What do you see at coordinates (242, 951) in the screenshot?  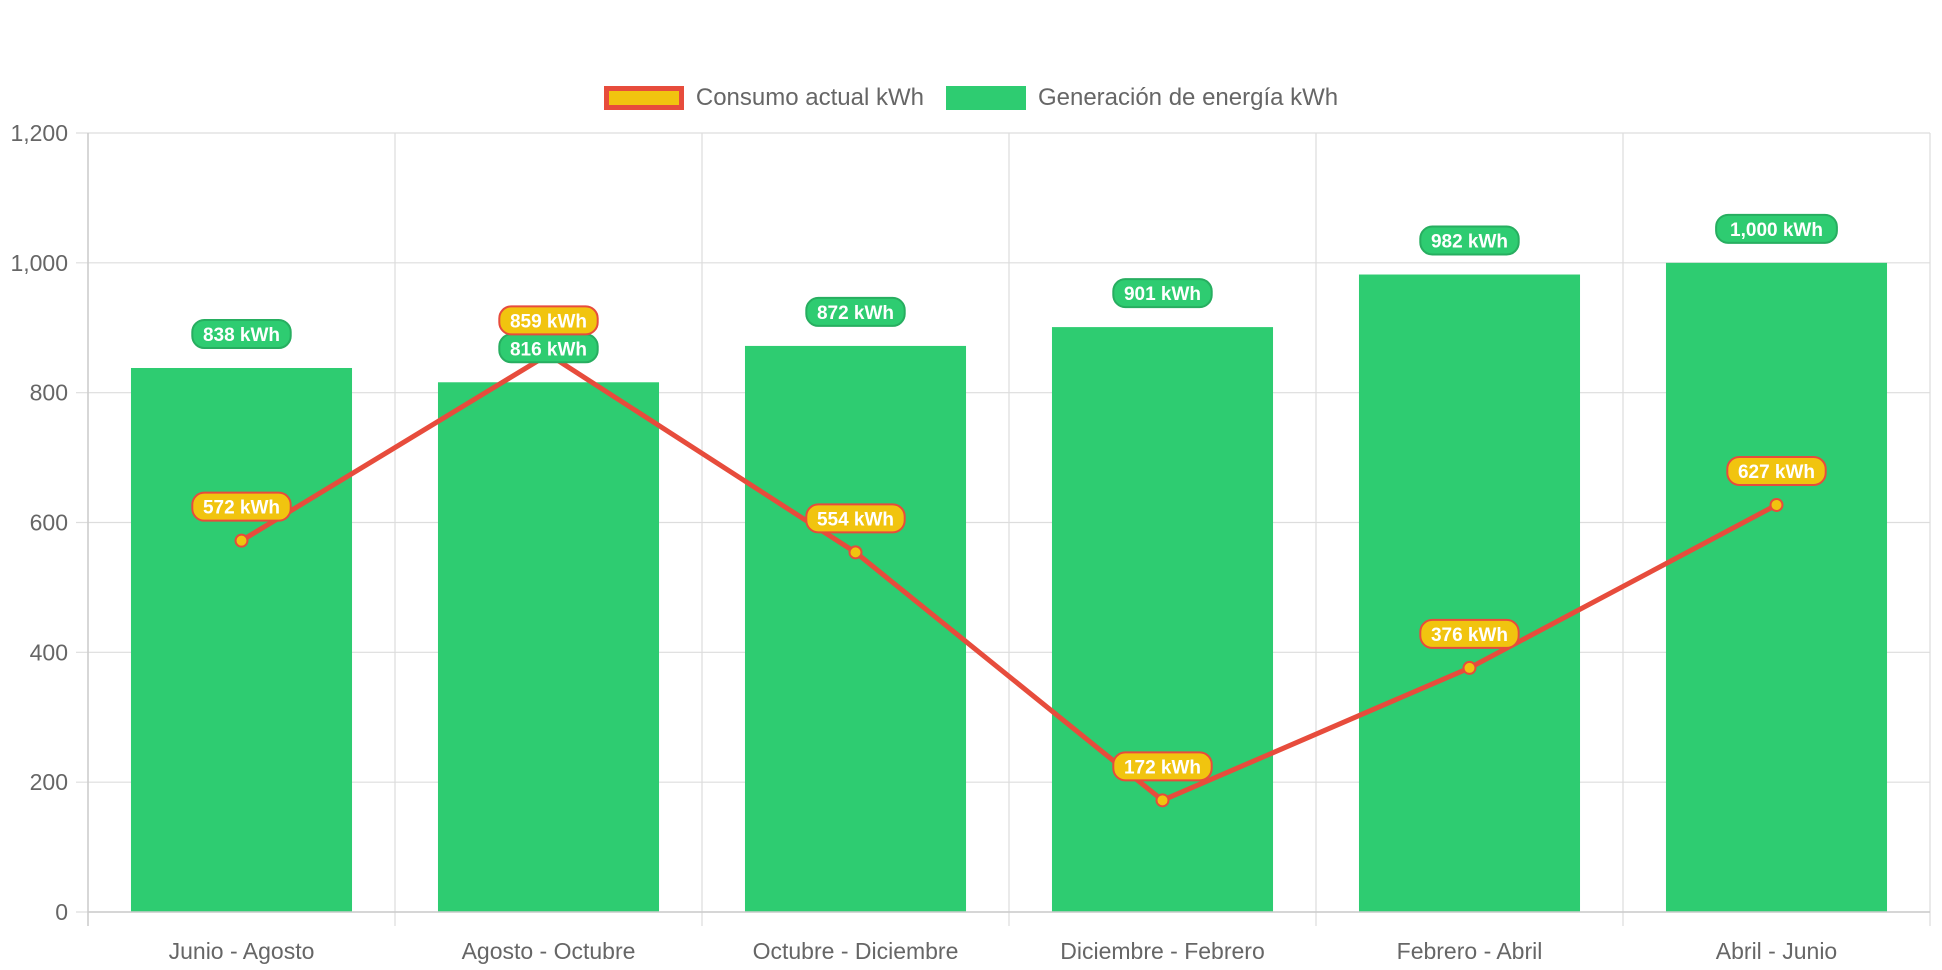 I see `x-tick-label: Junio - Agosto` at bounding box center [242, 951].